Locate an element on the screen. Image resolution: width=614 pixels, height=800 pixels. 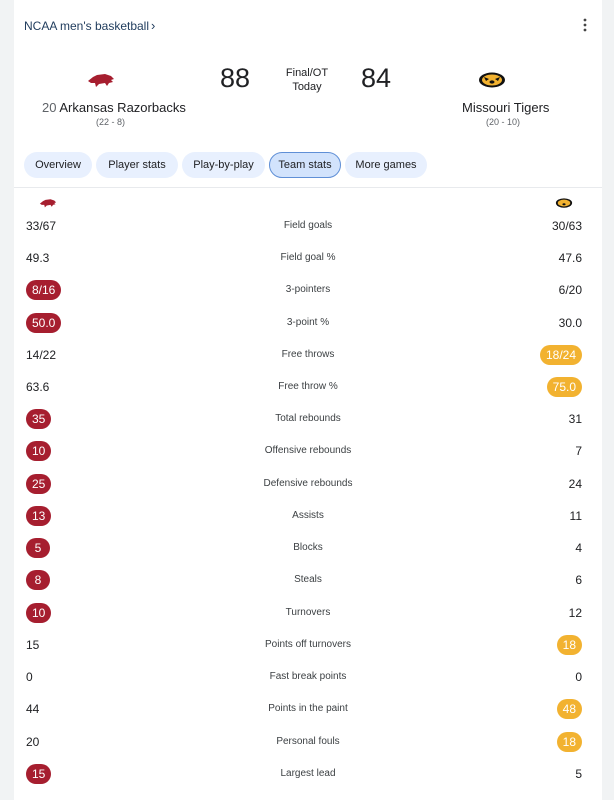
vertical-dots-icon is located at coordinates (585, 25).